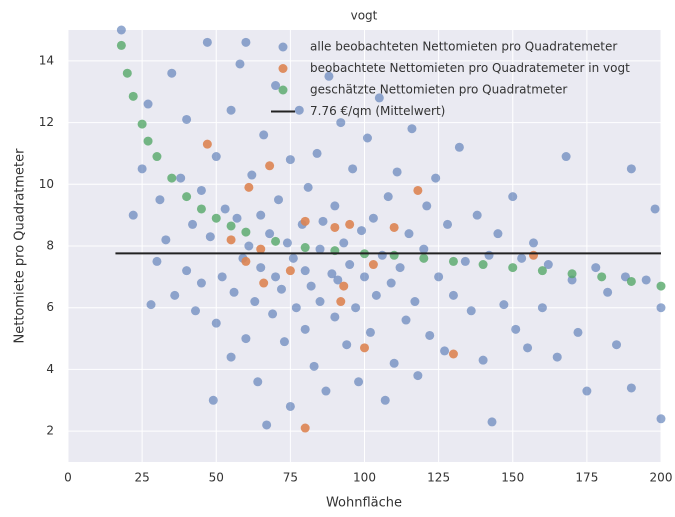 The height and width of the screenshot is (517, 675). What do you see at coordinates (46, 184) in the screenshot?
I see `y-tick-label: 10` at bounding box center [46, 184].